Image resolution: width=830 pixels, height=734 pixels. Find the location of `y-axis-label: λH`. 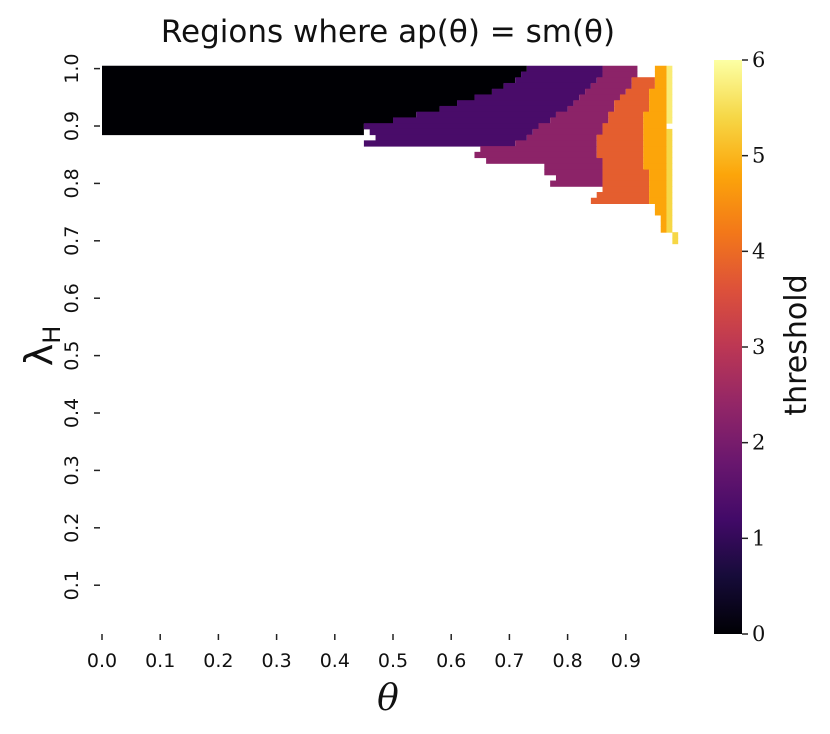

y-axis-label: λH is located at coordinates (41, 346).